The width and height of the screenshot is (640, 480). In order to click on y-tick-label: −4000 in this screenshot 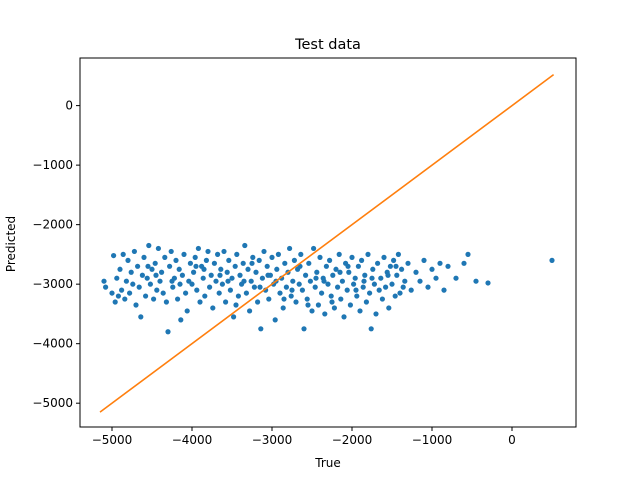, I will do `click(52, 344)`.